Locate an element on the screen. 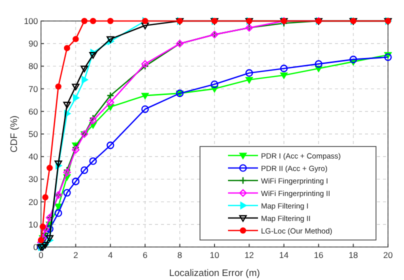 This screenshot has width=404, height=280. x-tick-label: 8 is located at coordinates (179, 255).